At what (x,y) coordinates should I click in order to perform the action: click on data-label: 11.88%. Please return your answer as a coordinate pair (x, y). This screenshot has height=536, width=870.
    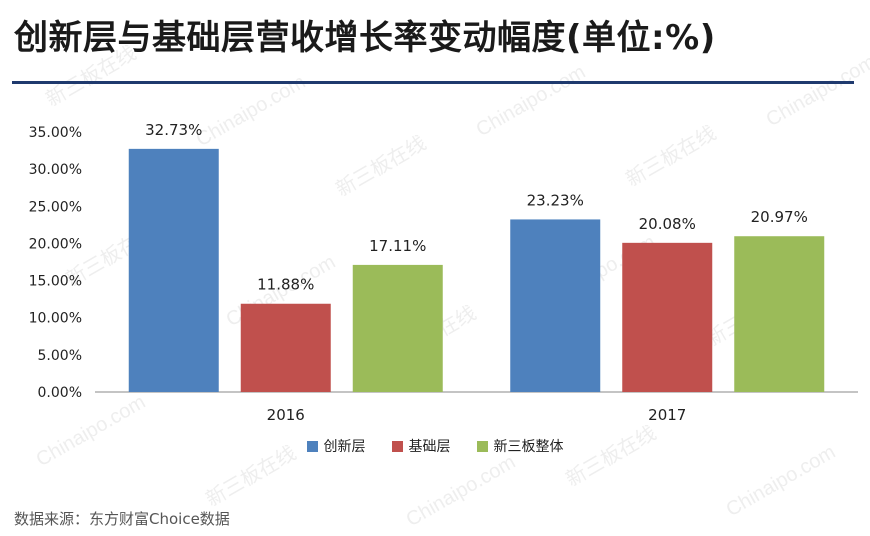
    Looking at the image, I should click on (285, 285).